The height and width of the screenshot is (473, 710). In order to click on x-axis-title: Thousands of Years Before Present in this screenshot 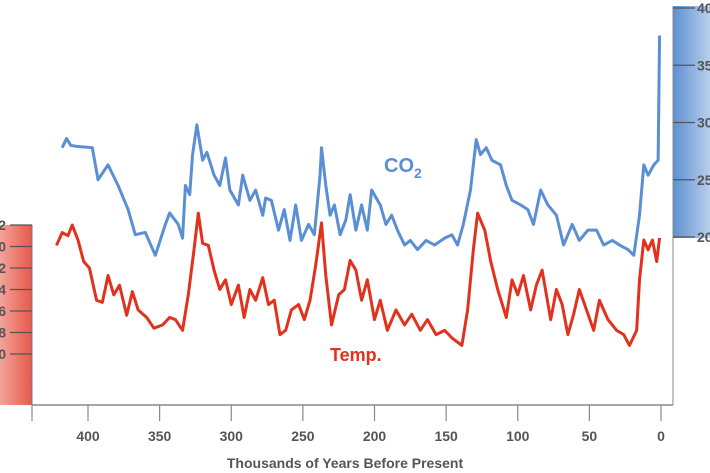, I will do `click(345, 463)`.